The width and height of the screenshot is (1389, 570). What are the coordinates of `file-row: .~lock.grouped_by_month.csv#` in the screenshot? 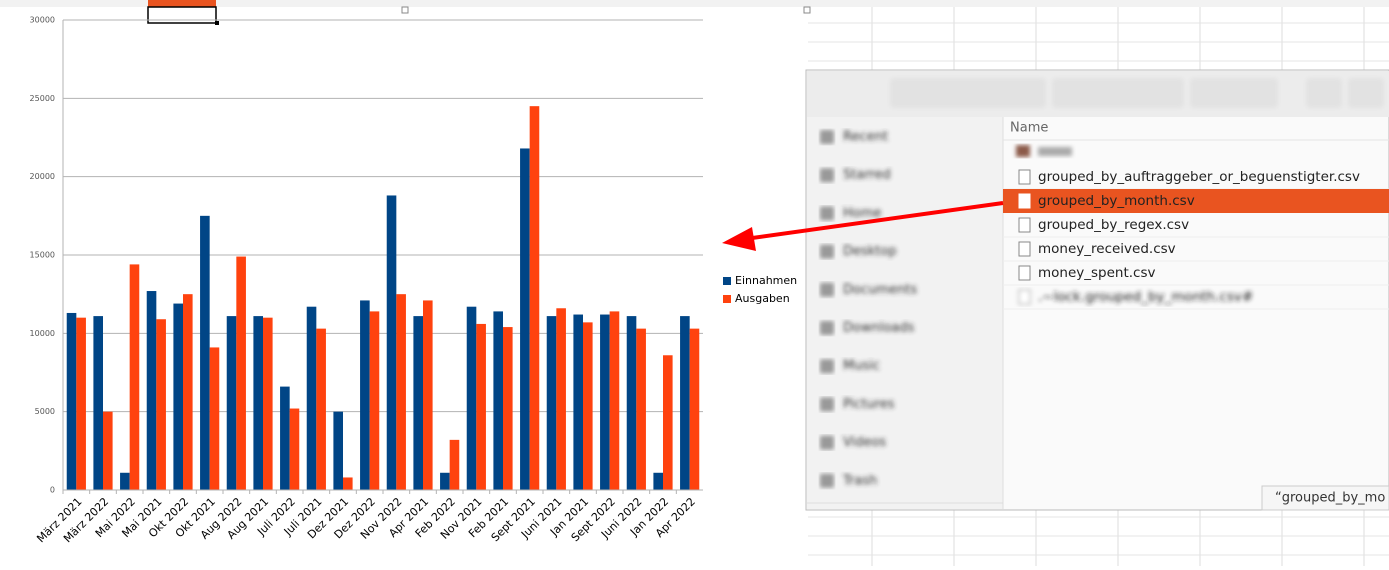 It's located at (1135, 297).